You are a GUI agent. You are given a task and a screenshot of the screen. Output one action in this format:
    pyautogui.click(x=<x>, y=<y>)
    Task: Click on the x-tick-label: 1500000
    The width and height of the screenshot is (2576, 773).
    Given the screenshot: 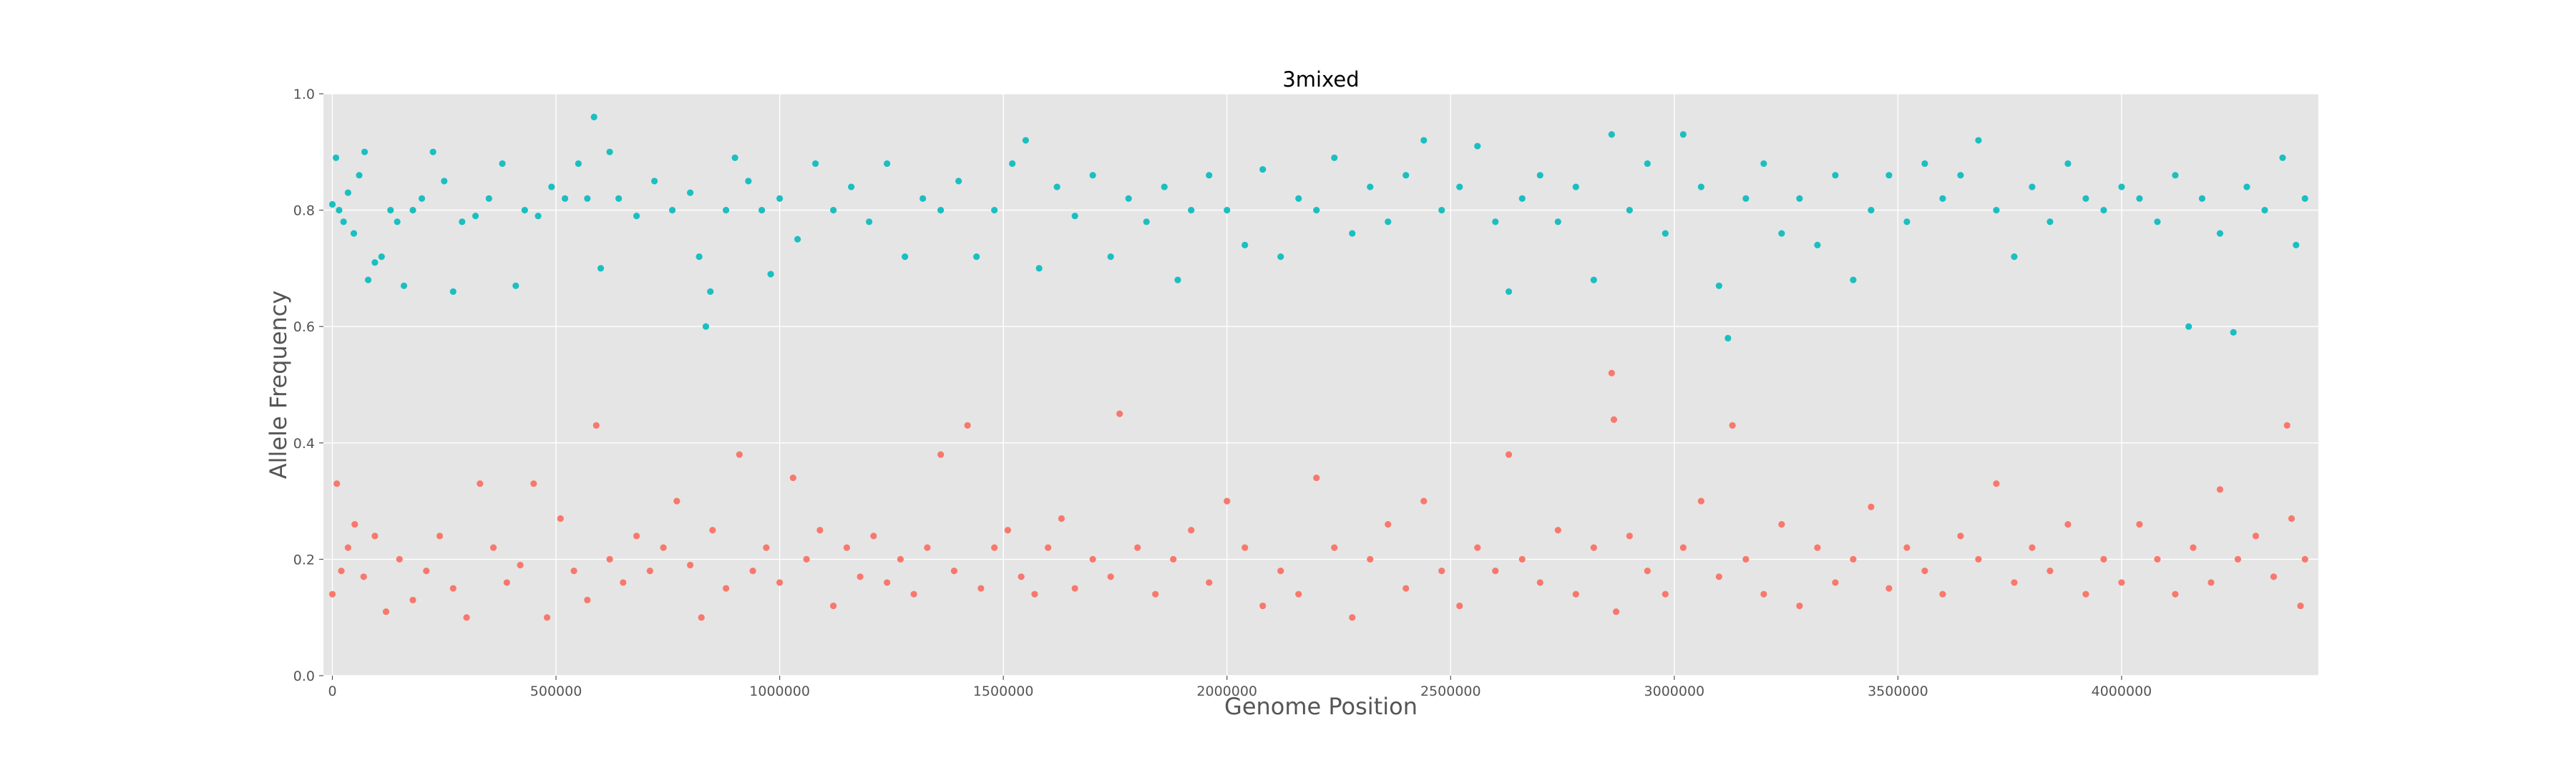 What is the action you would take?
    pyautogui.click(x=1003, y=691)
    